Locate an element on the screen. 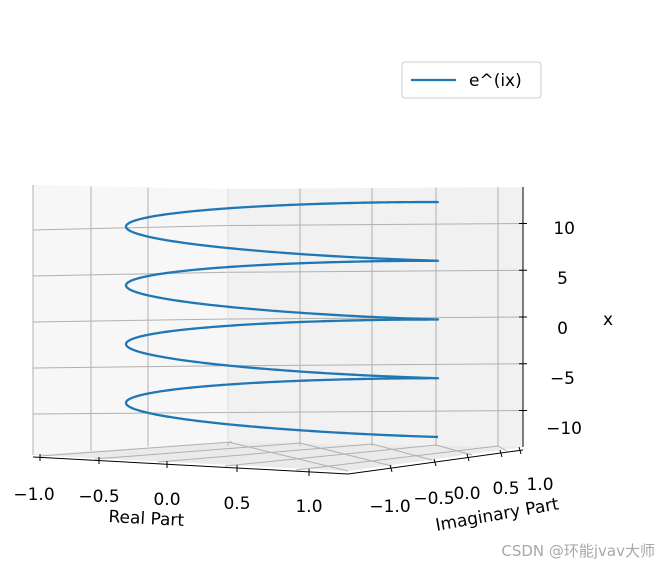  imaginary-tick-label: 0.0 is located at coordinates (466, 494).